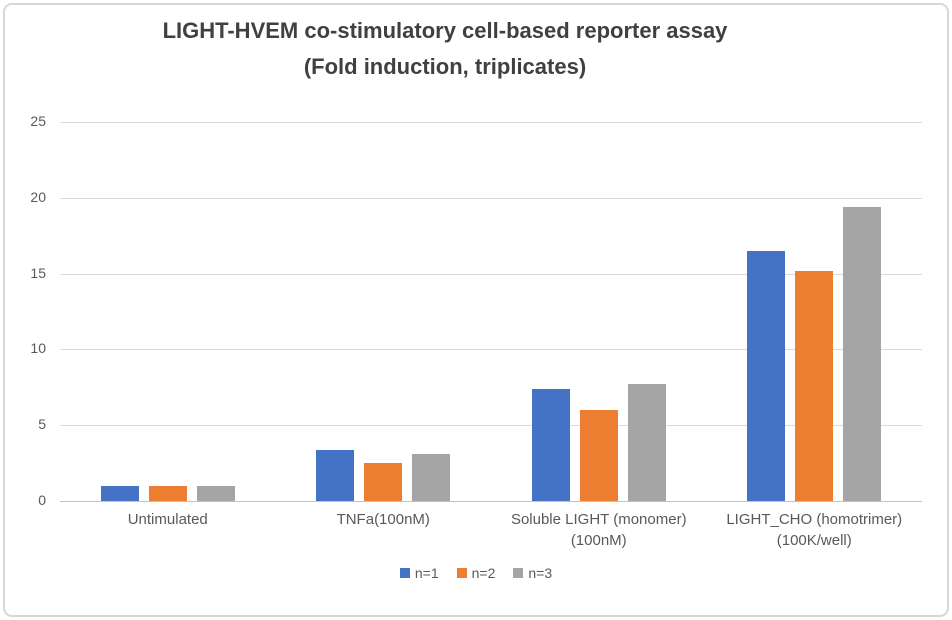 The image size is (952, 620). I want to click on category-label: TNFa(100nM), so click(384, 530).